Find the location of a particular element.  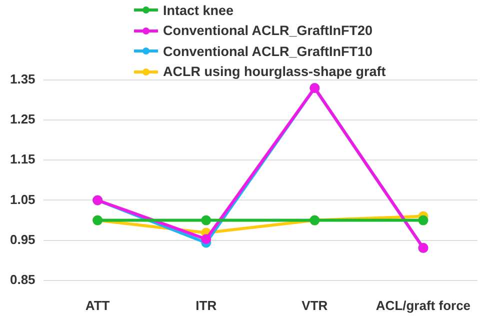

legend-label: Intact knee is located at coordinates (198, 10).